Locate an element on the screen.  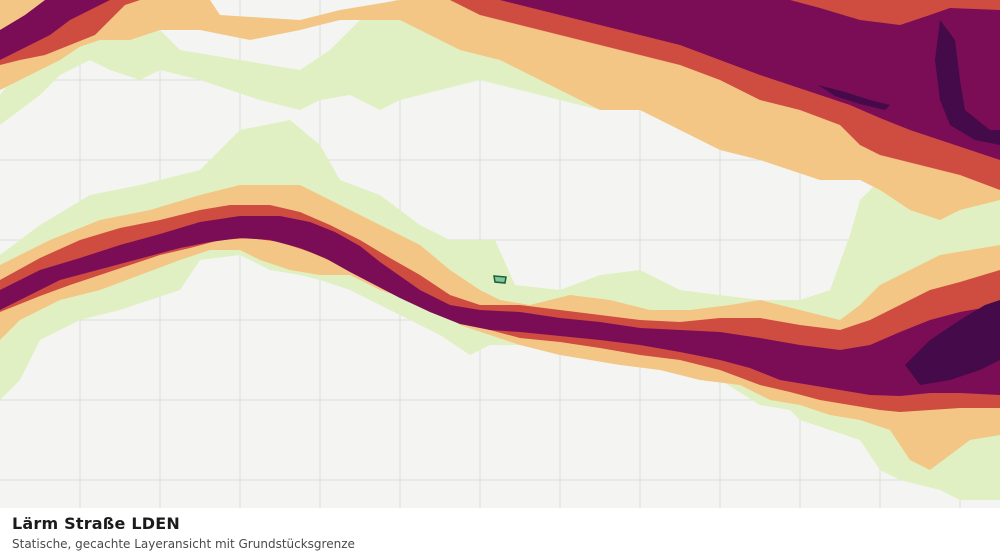
parcel-boundary is located at coordinates (500, 279).